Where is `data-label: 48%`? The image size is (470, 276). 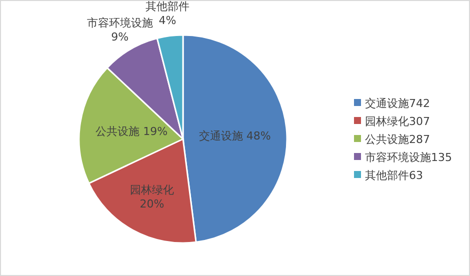 data-label: 48% is located at coordinates (258, 136).